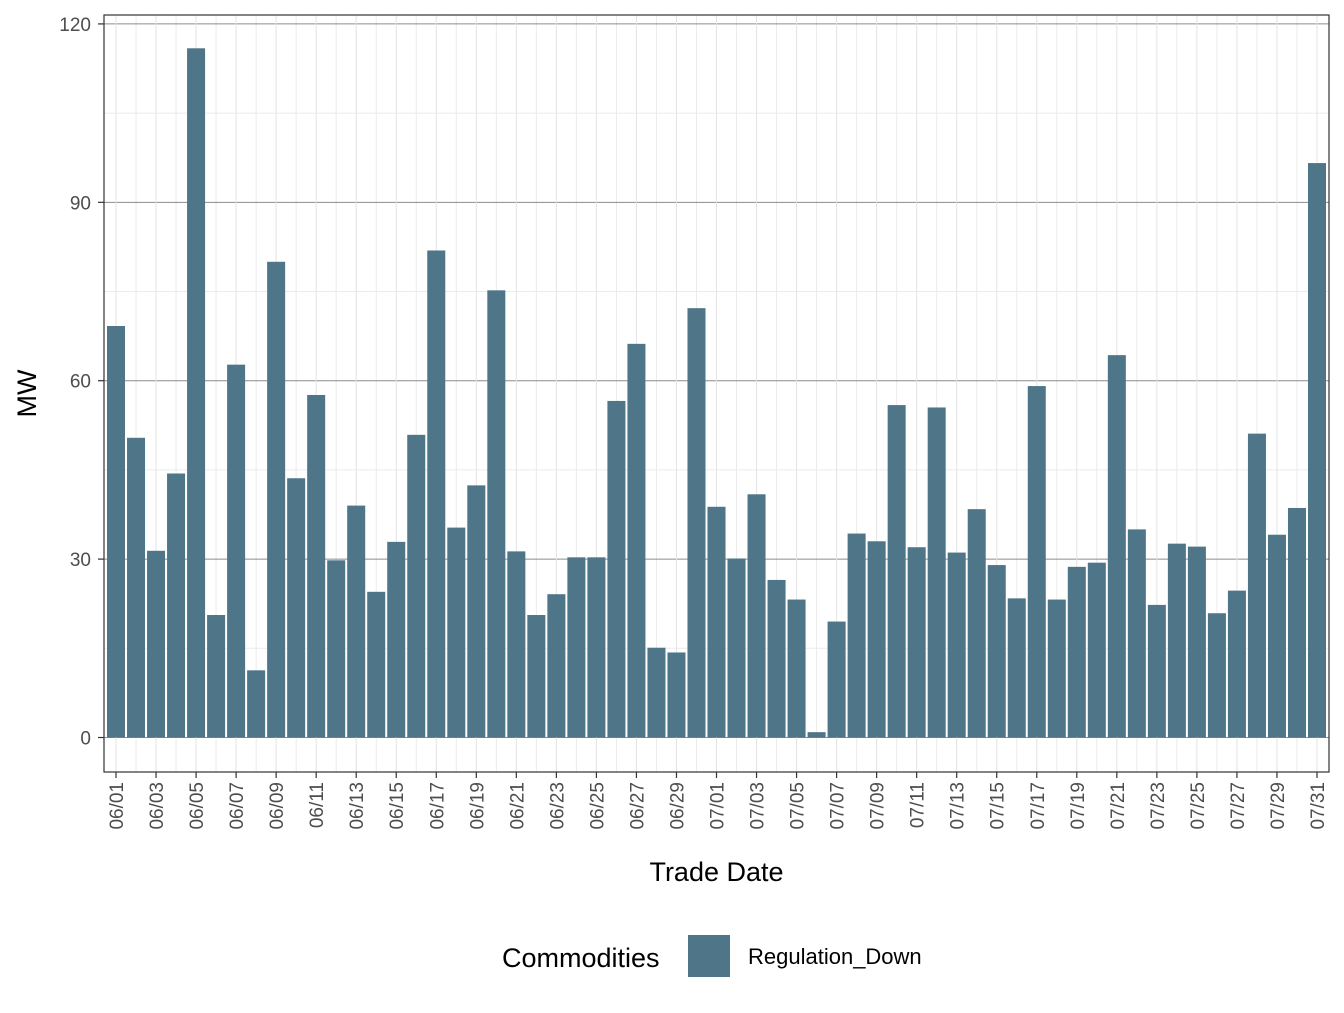 This screenshot has width=1344, height=1013. I want to click on x-tick-label: 06/03, so click(157, 806).